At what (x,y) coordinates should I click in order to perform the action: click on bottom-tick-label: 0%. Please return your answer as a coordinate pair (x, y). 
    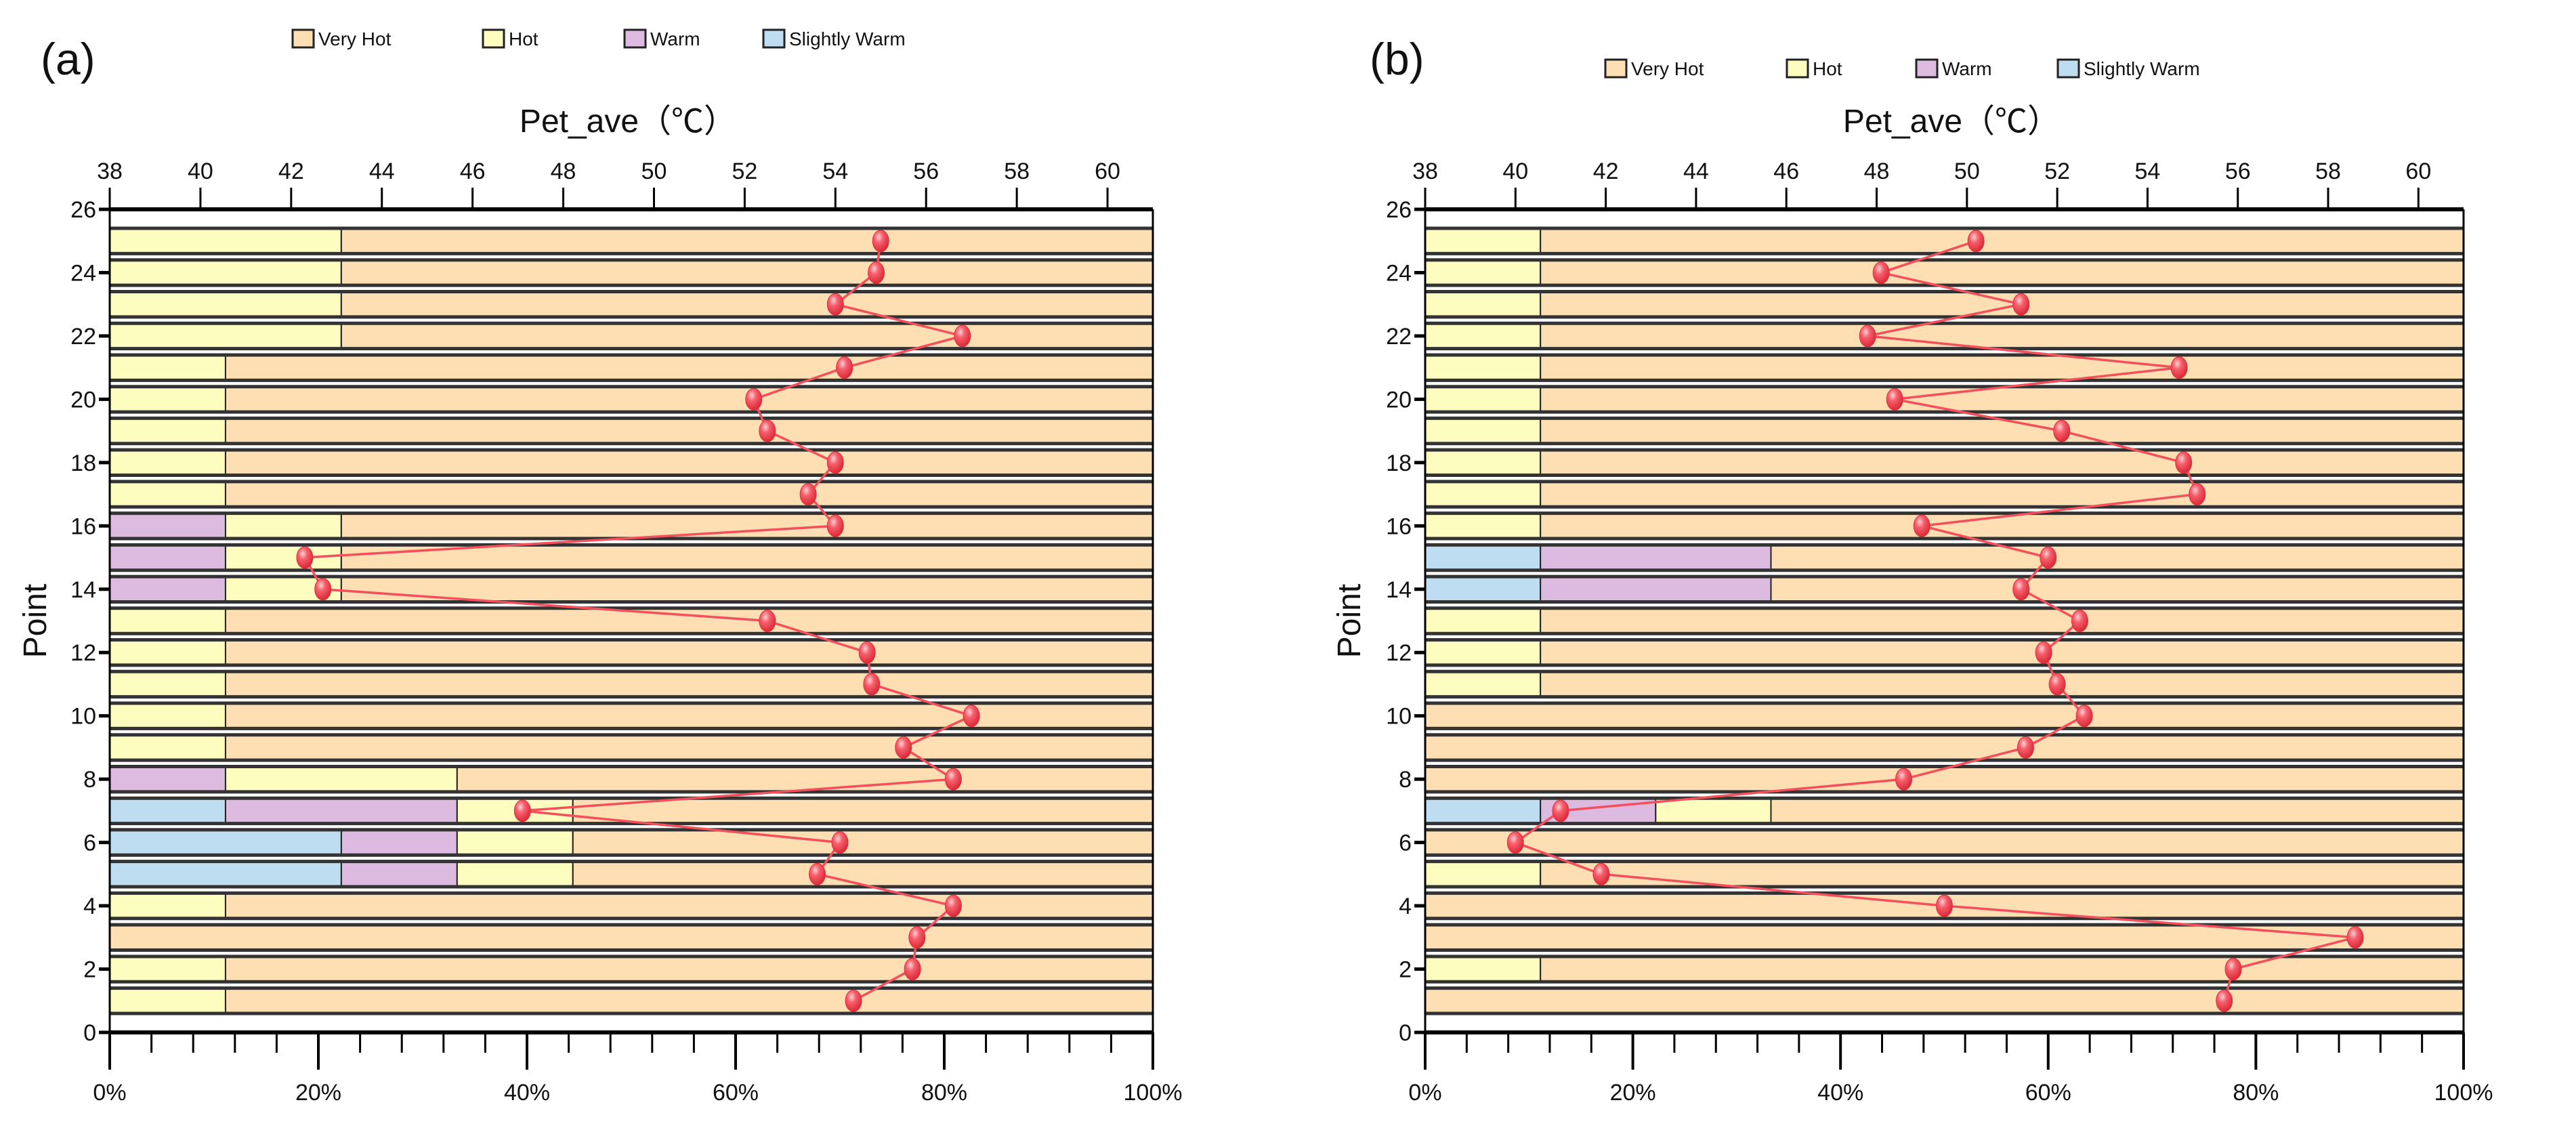
    Looking at the image, I should click on (109, 1093).